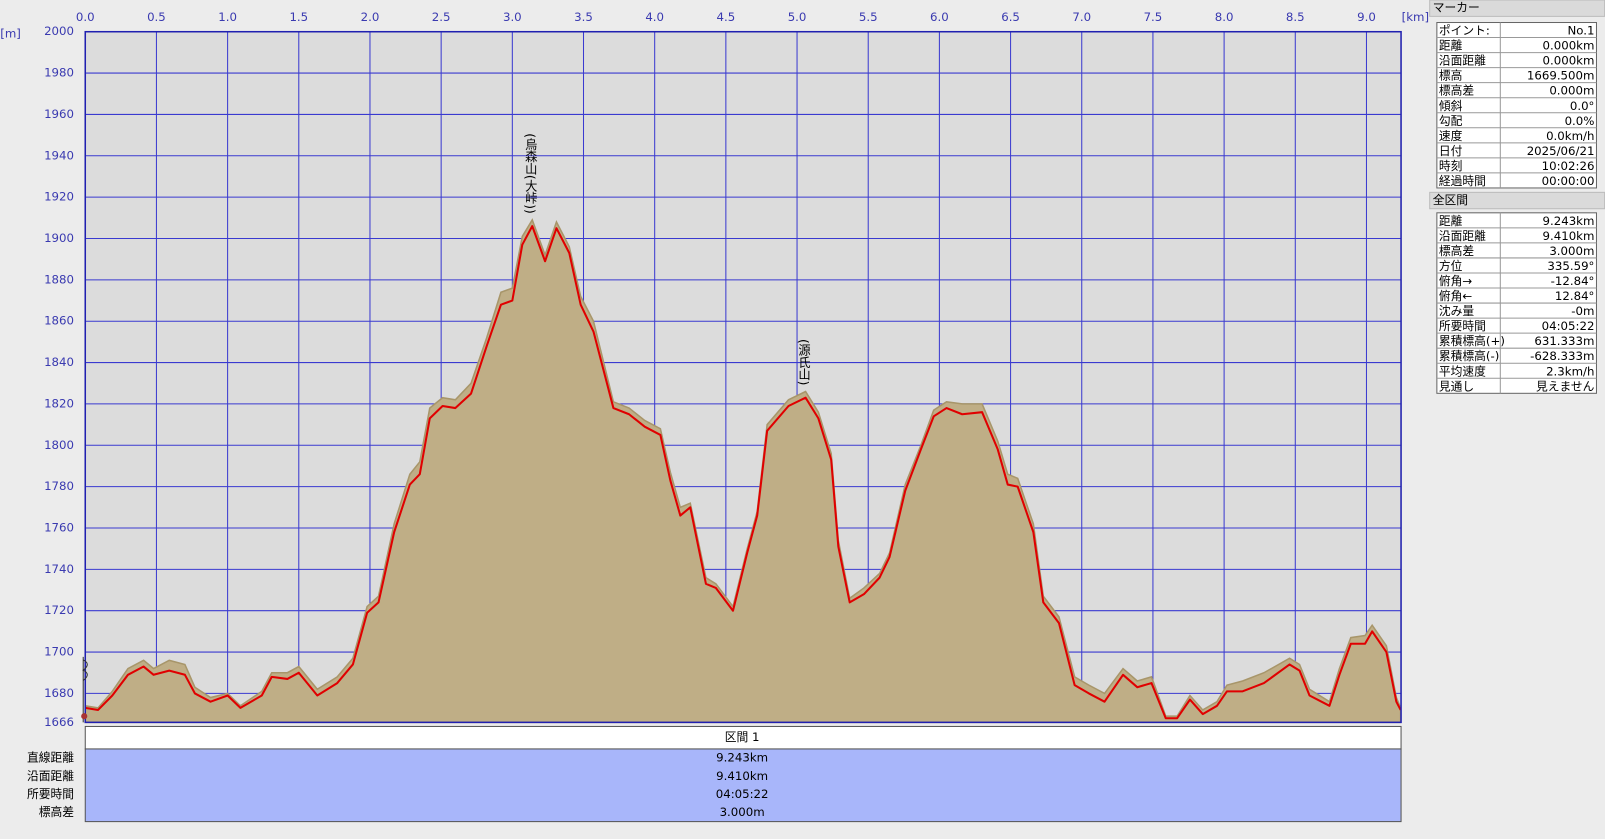  Describe the element at coordinates (1565, 386) in the screenshot. I see `panel-value: 見えません` at that location.